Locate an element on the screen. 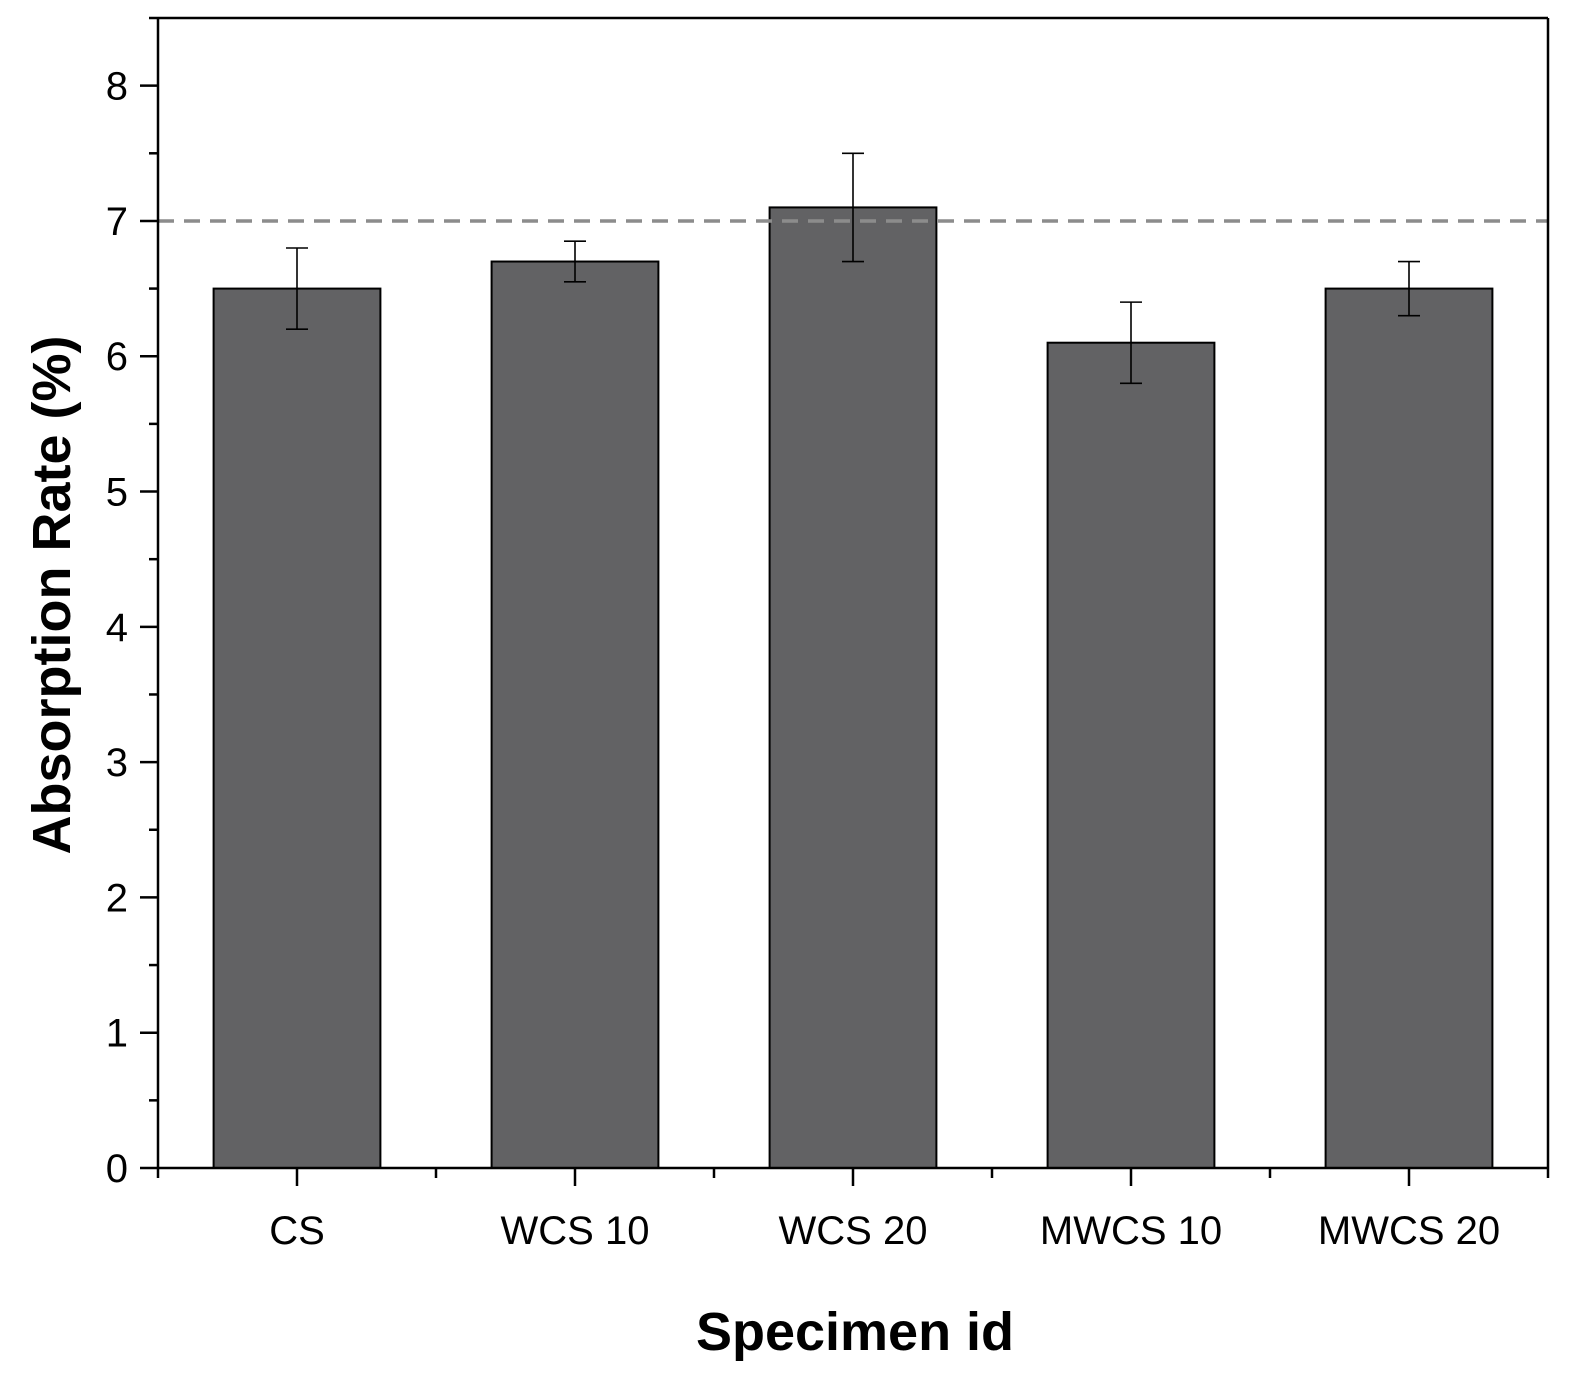  x-tick-label: MWCS 20 is located at coordinates (1409, 1231).